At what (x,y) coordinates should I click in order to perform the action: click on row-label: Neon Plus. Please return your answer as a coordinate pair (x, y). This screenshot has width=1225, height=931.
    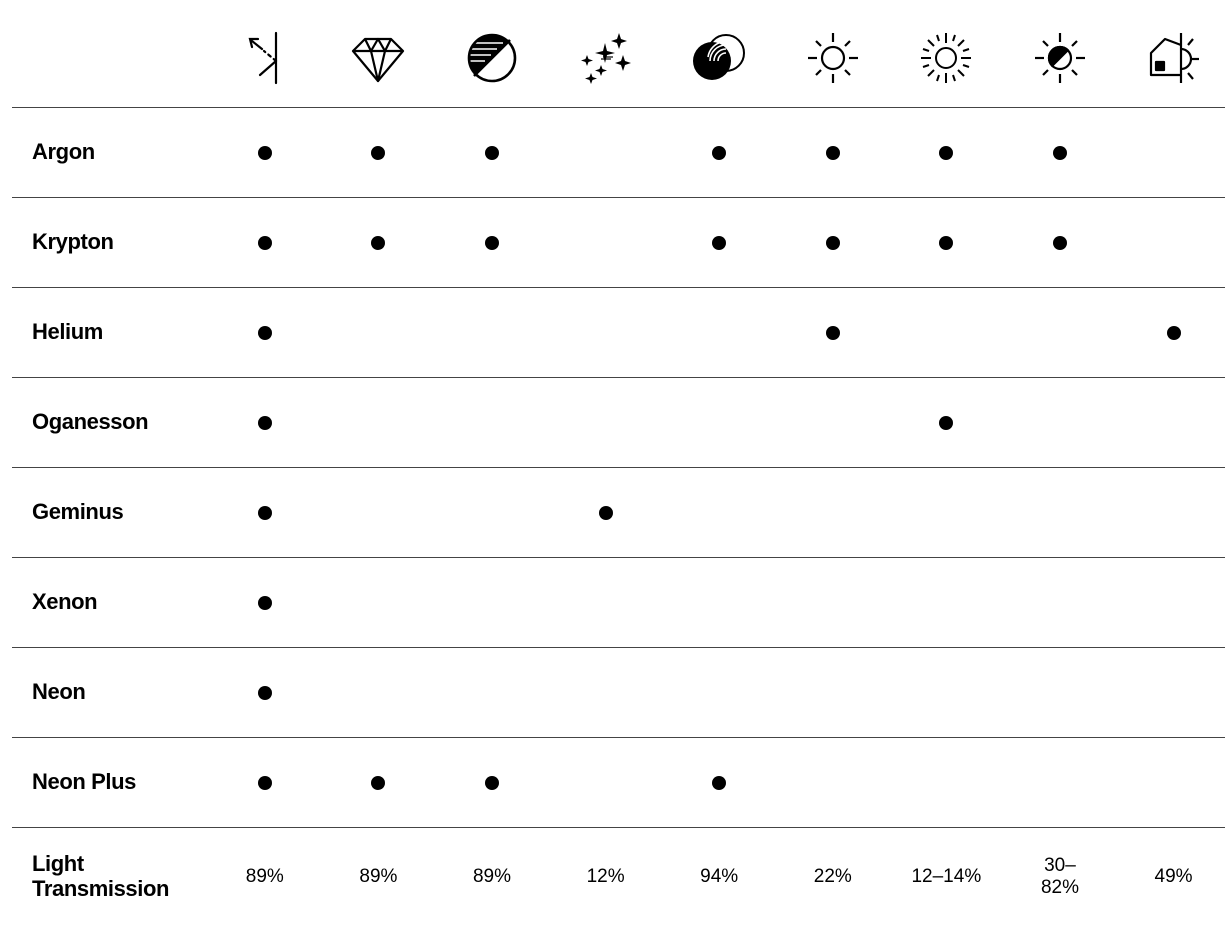
    Looking at the image, I should click on (84, 782).